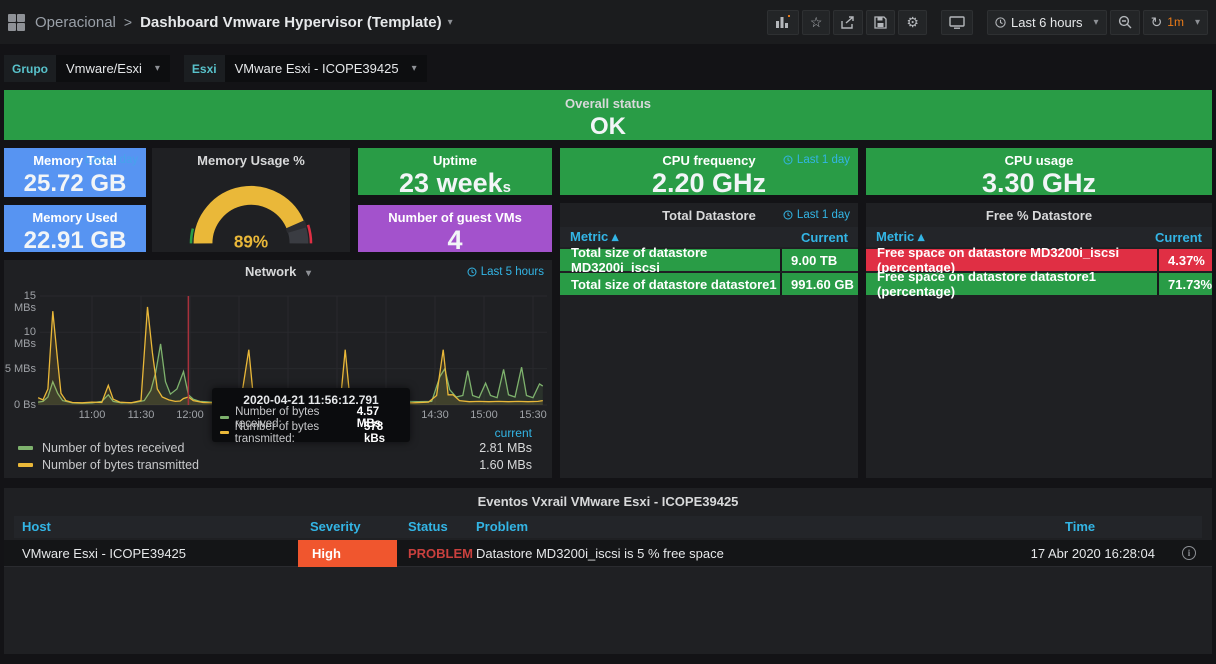 Image resolution: width=1216 pixels, height=664 pixels. What do you see at coordinates (505, 272) in the screenshot?
I see `time-override-badge: Last 5 hours` at bounding box center [505, 272].